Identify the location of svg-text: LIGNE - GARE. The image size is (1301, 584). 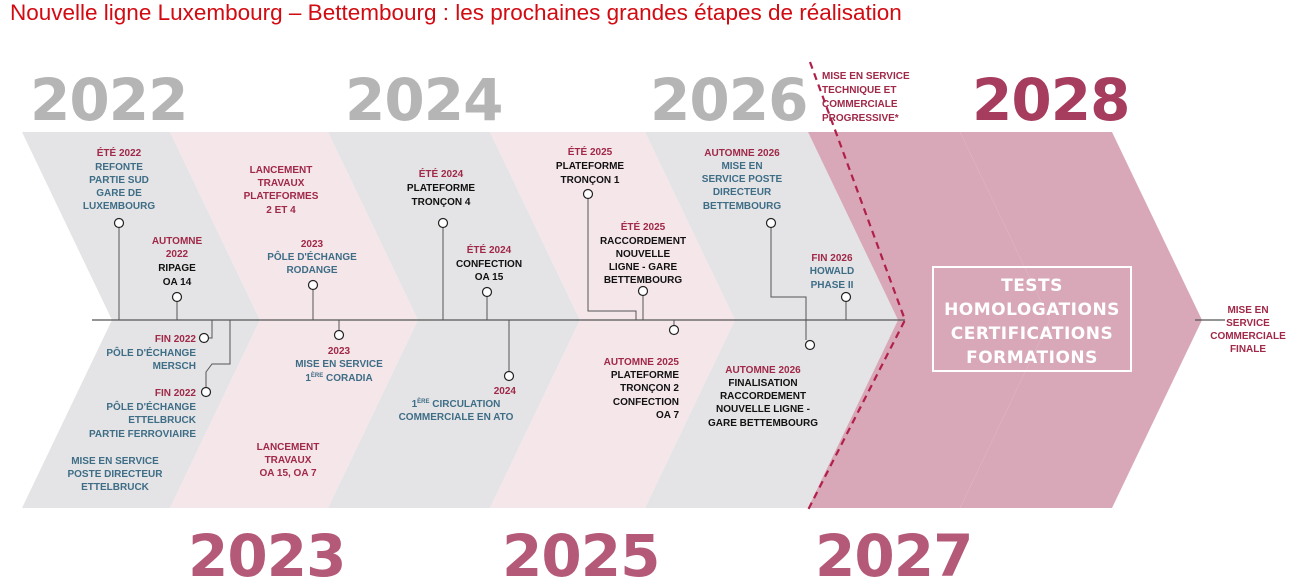
(643, 267).